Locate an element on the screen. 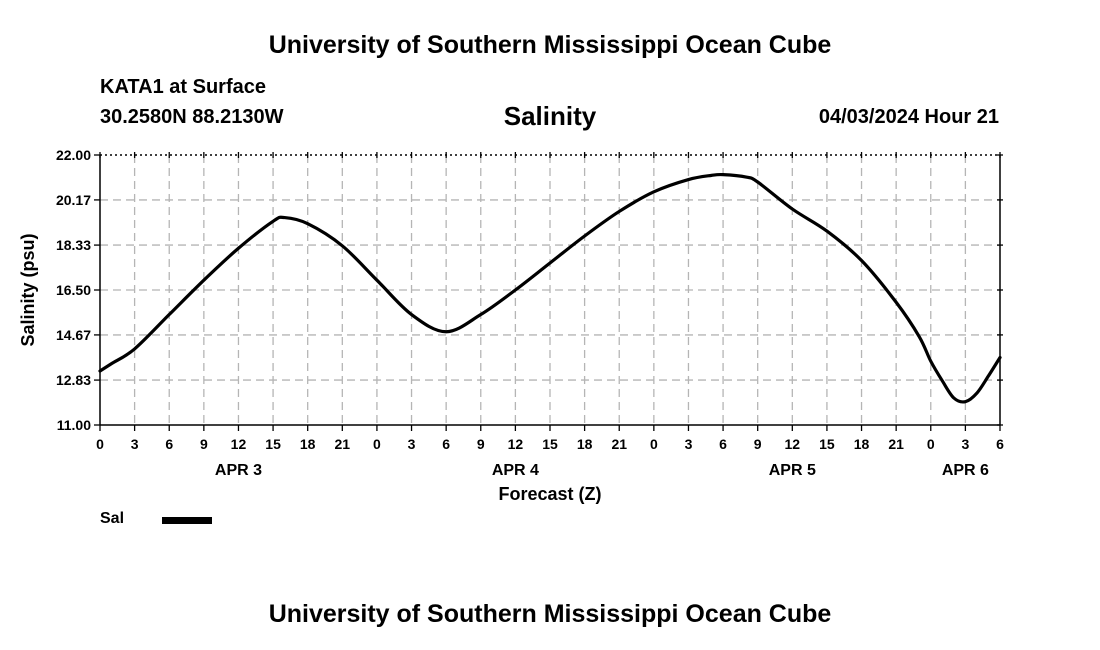 The width and height of the screenshot is (1100, 650). y-axis-title: Salinity (psu) is located at coordinates (28, 289).